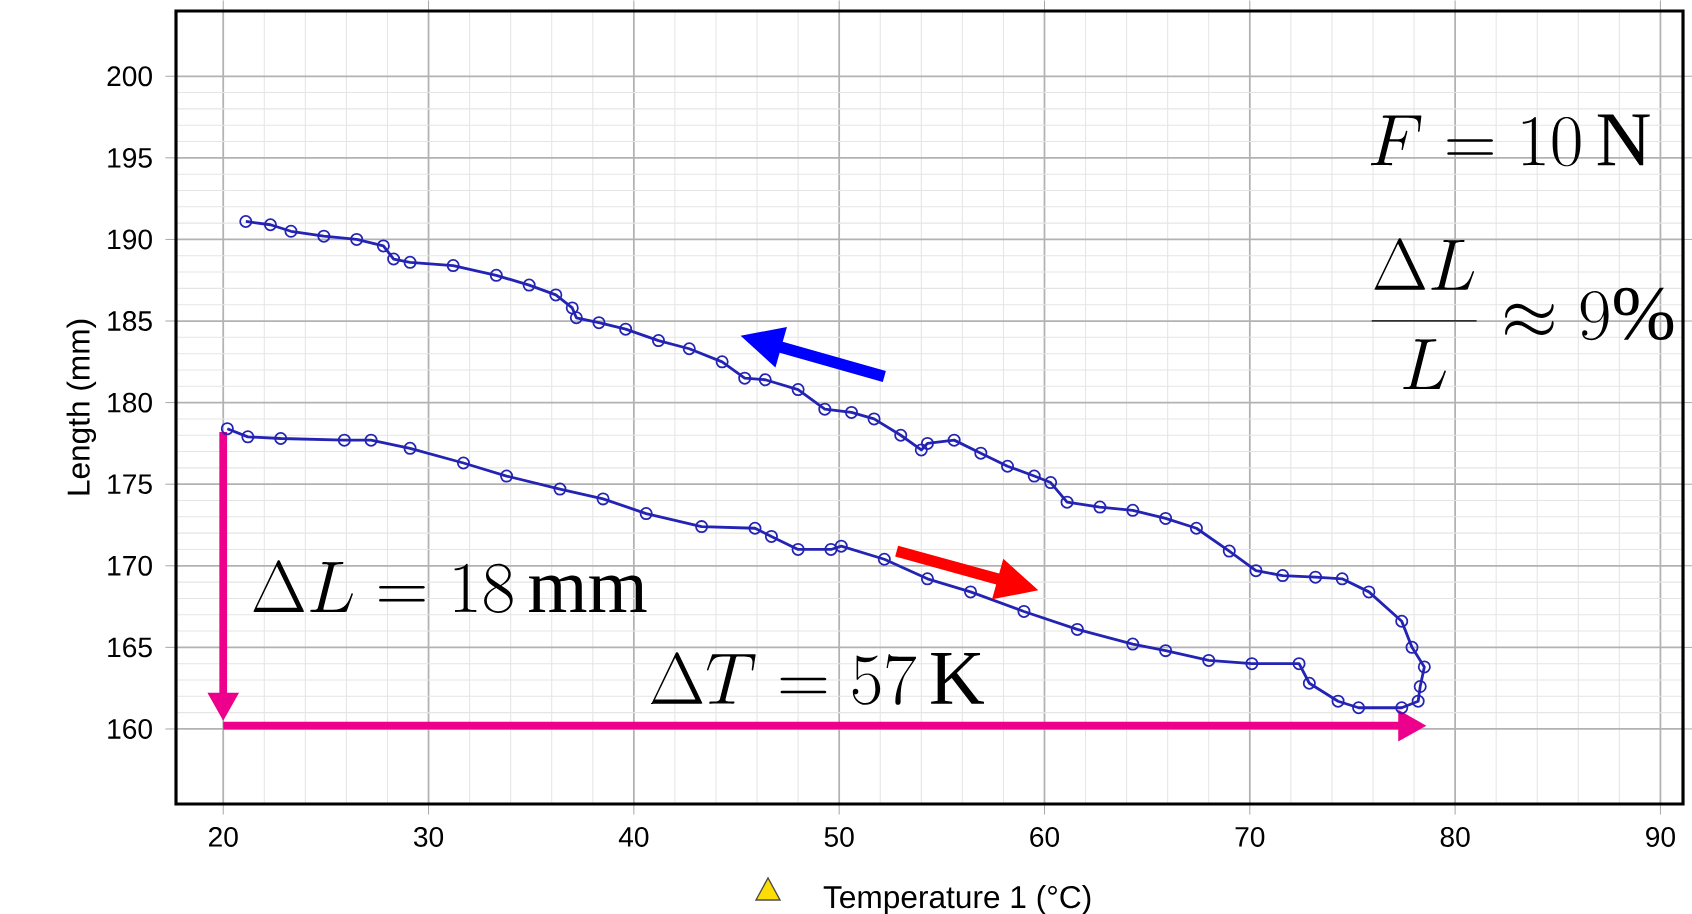 This screenshot has height=914, width=1692. Describe the element at coordinates (839, 836) in the screenshot. I see `x-tick-label: 50` at that location.